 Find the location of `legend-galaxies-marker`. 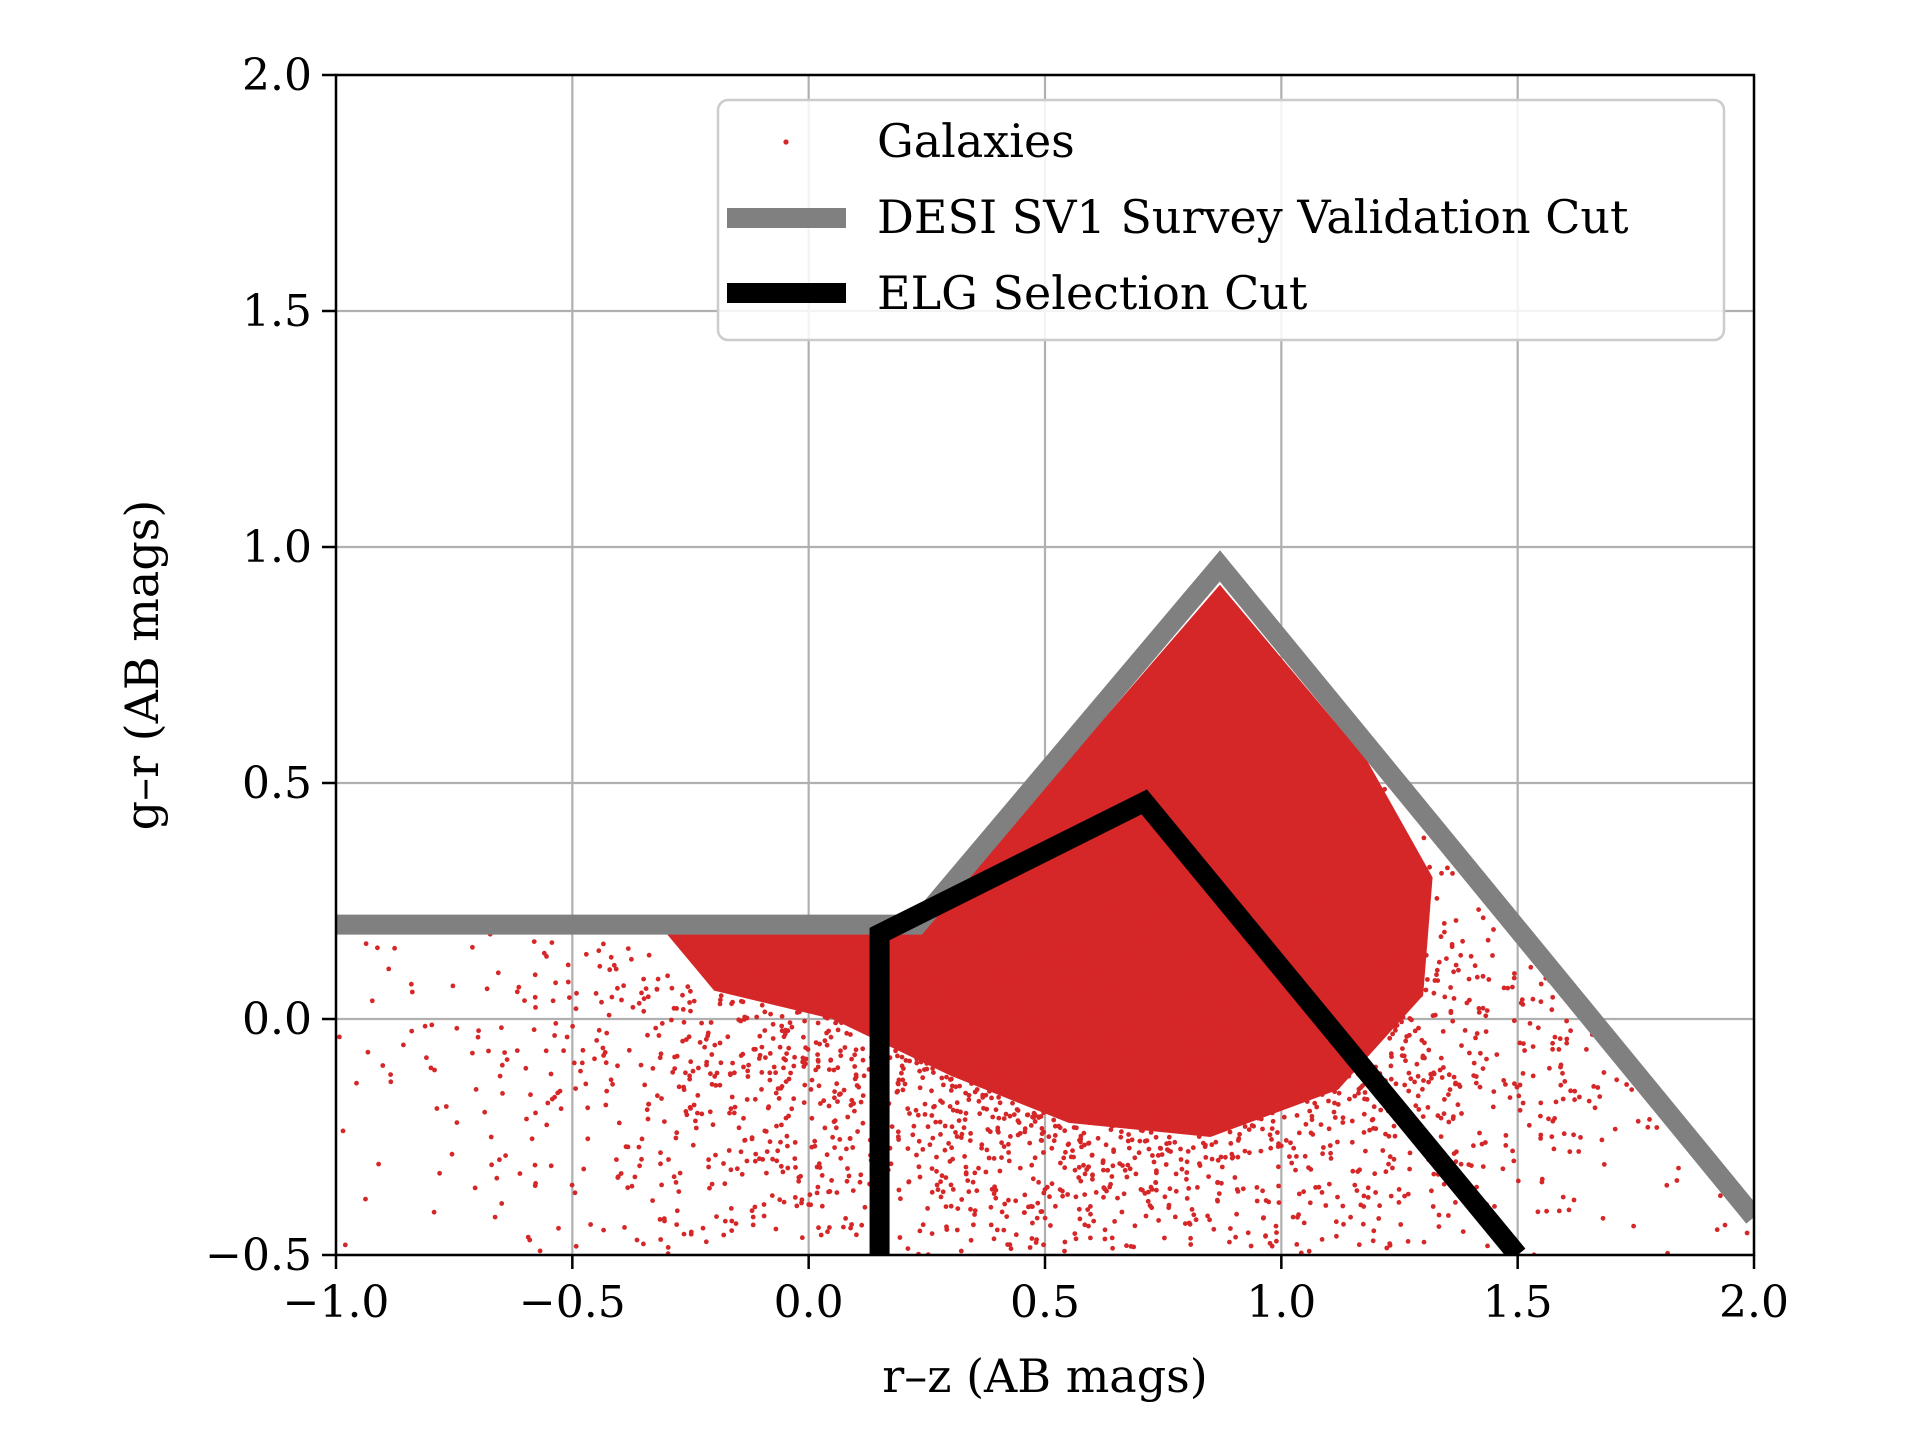

legend-galaxies-marker is located at coordinates (786, 142).